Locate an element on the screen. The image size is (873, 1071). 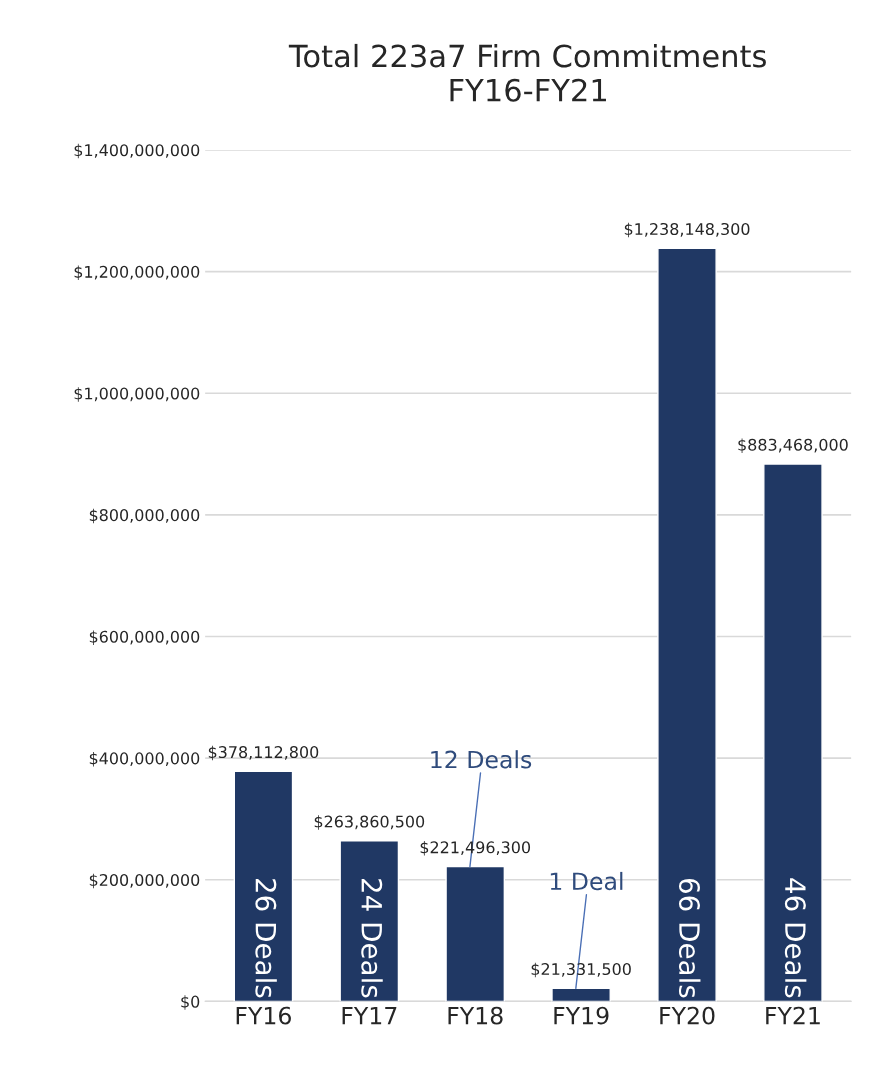
x-tick-label: FY17 is located at coordinates (369, 1015).